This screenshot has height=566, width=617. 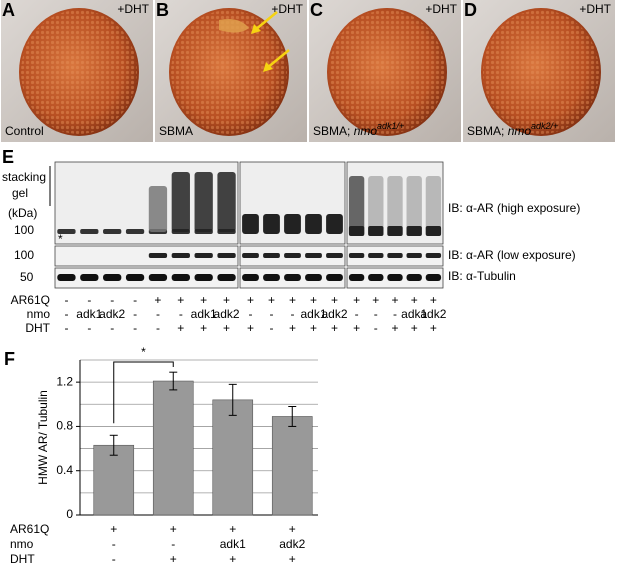 What do you see at coordinates (64, 381) in the screenshot?
I see `y-tick-label: 1.2` at bounding box center [64, 381].